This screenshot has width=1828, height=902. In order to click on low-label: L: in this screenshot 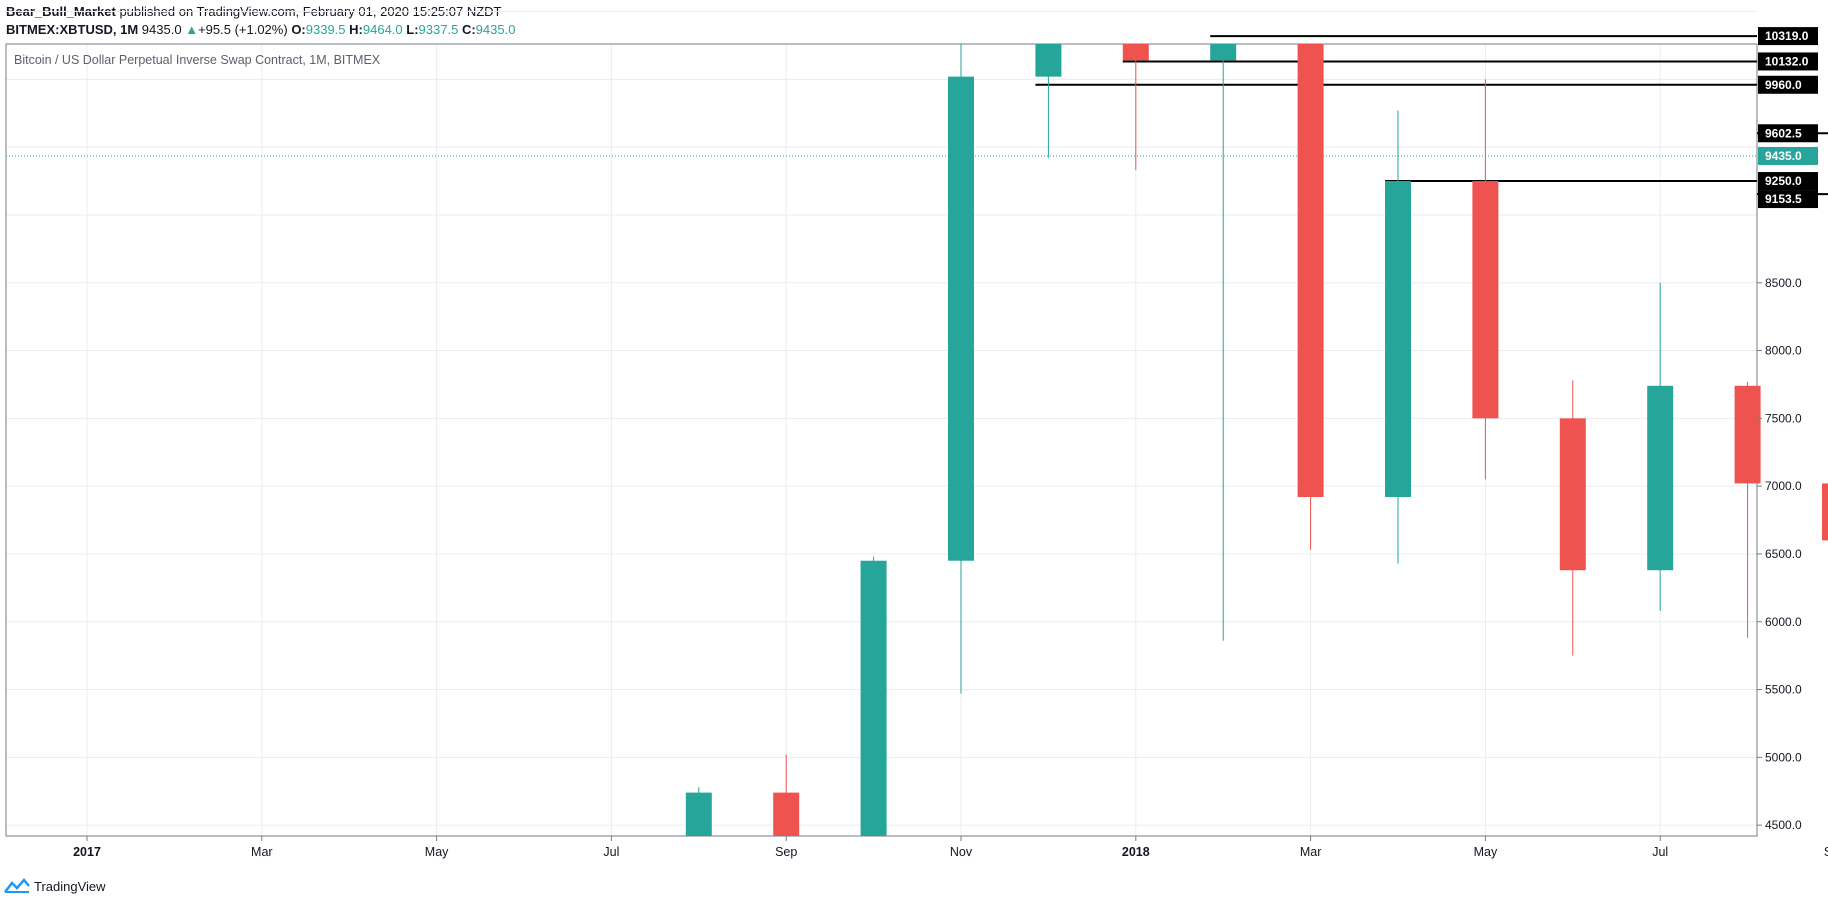, I will do `click(412, 29)`.